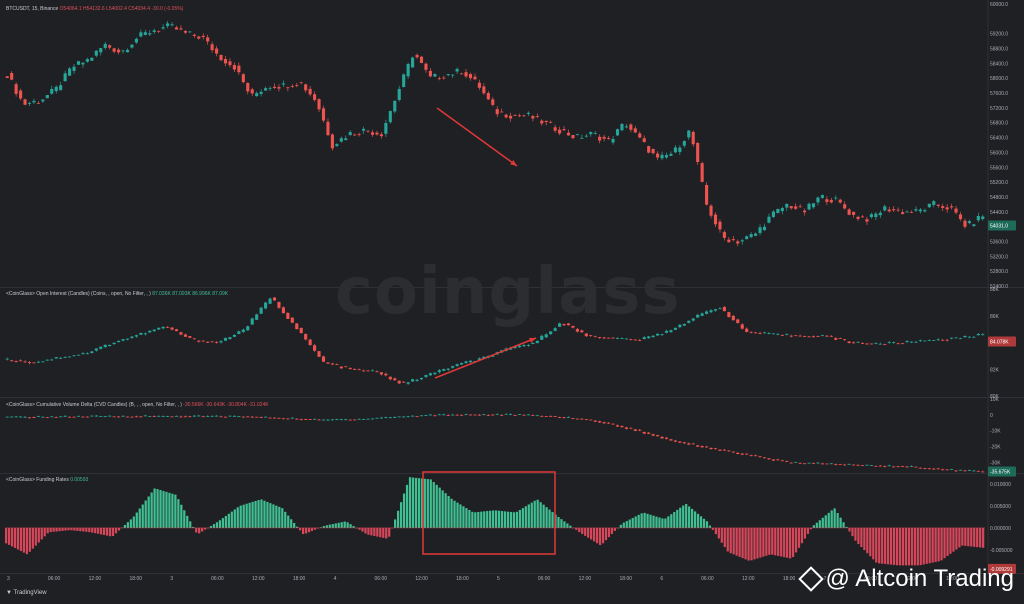 This screenshot has height=604, width=1024. I want to click on credit-badge: @ Altcoin Trading, so click(905, 579).